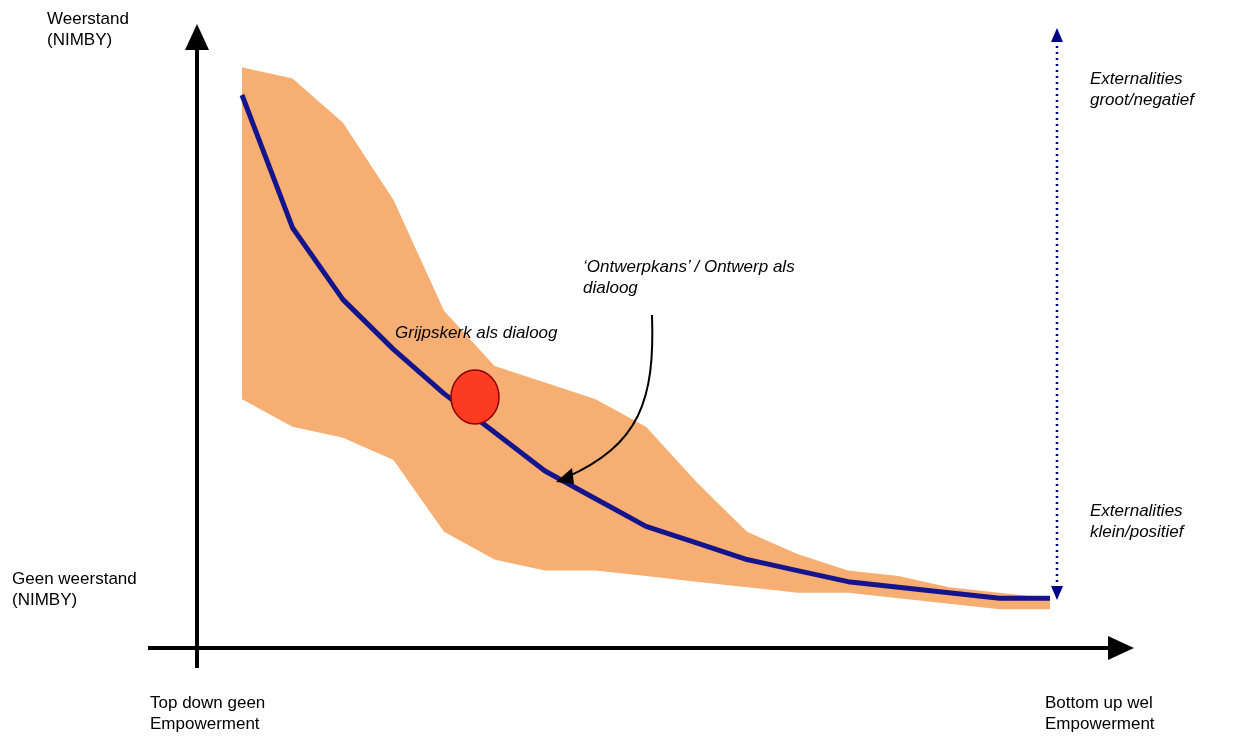  What do you see at coordinates (75, 589) in the screenshot?
I see `text: Geen weerstand (NIMBY)` at bounding box center [75, 589].